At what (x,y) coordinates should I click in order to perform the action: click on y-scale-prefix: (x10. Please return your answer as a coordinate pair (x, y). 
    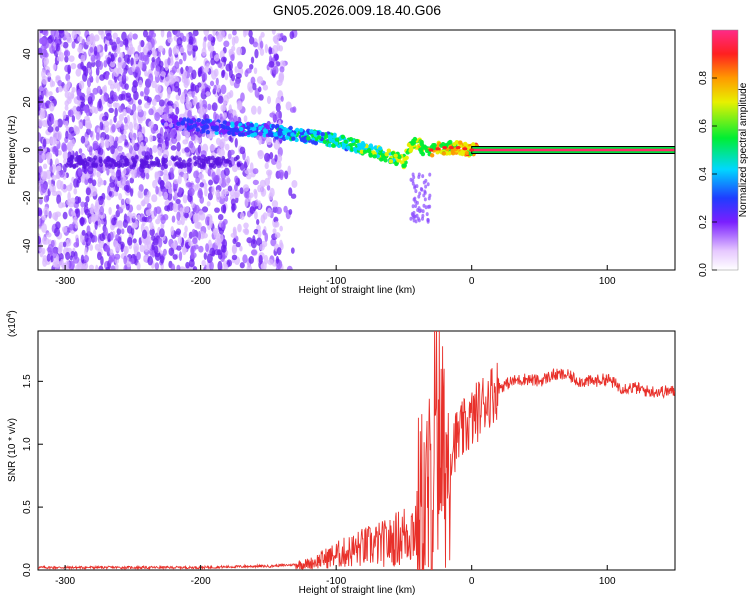
    Looking at the image, I should click on (12, 327).